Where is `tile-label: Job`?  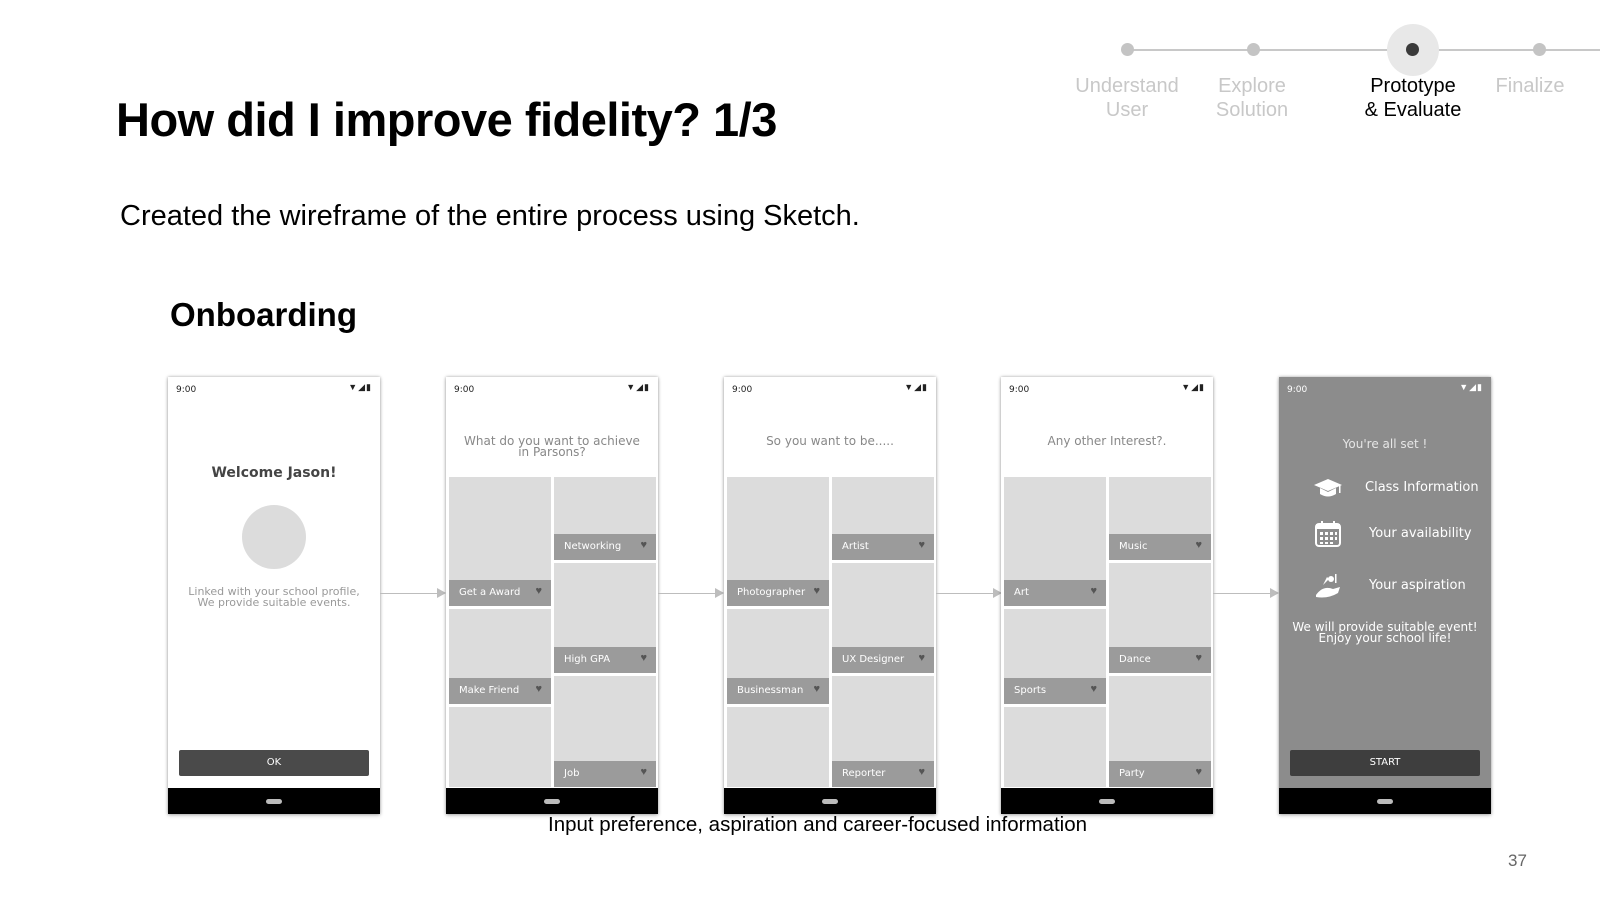 tile-label: Job is located at coordinates (572, 773).